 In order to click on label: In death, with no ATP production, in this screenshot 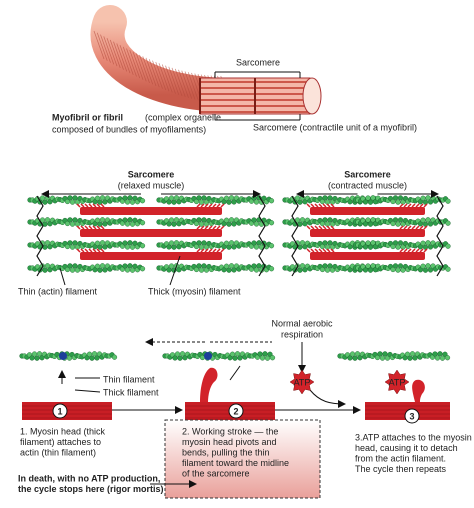, I will do `click(89, 478)`.